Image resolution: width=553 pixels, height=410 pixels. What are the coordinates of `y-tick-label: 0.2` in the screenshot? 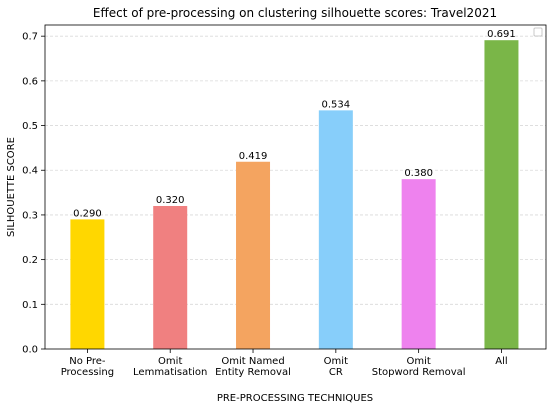 It's located at (30, 260).